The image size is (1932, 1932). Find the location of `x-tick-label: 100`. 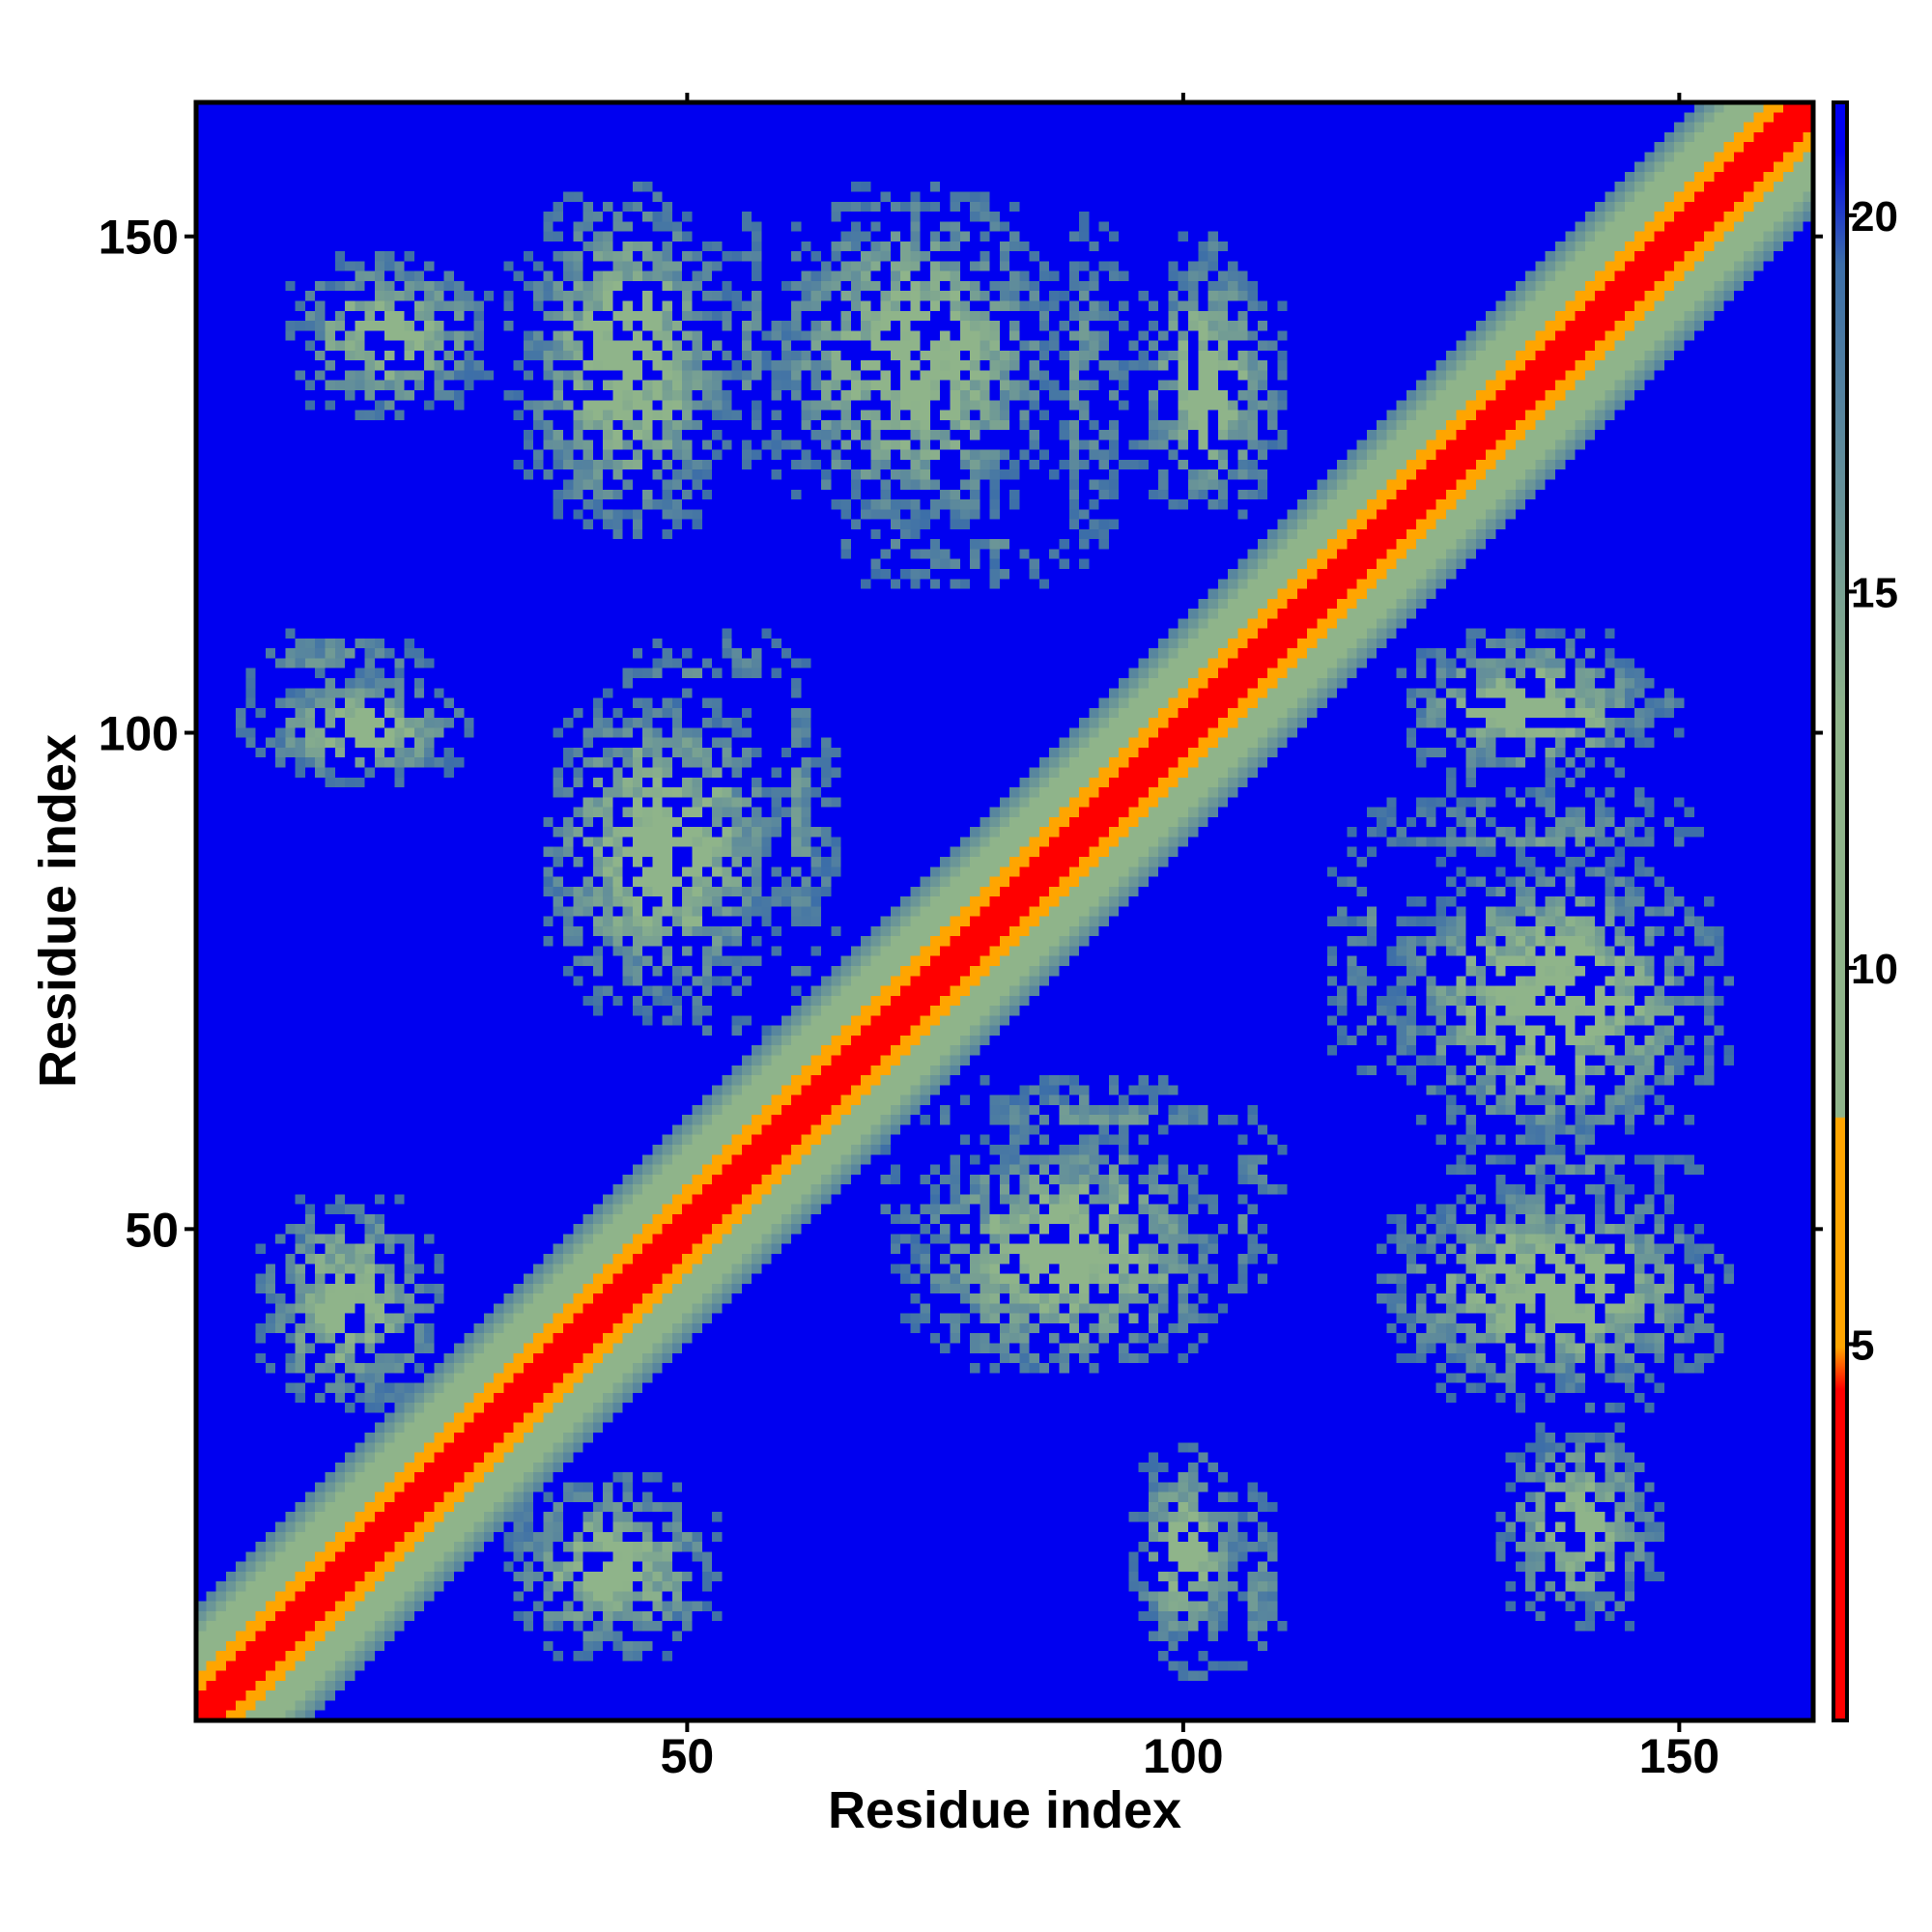

x-tick-label: 100 is located at coordinates (1183, 1756).